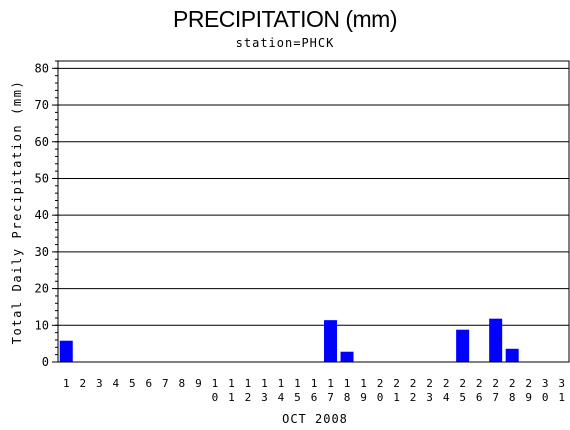  Describe the element at coordinates (45, 362) in the screenshot. I see `y-tick-label: 0` at that location.